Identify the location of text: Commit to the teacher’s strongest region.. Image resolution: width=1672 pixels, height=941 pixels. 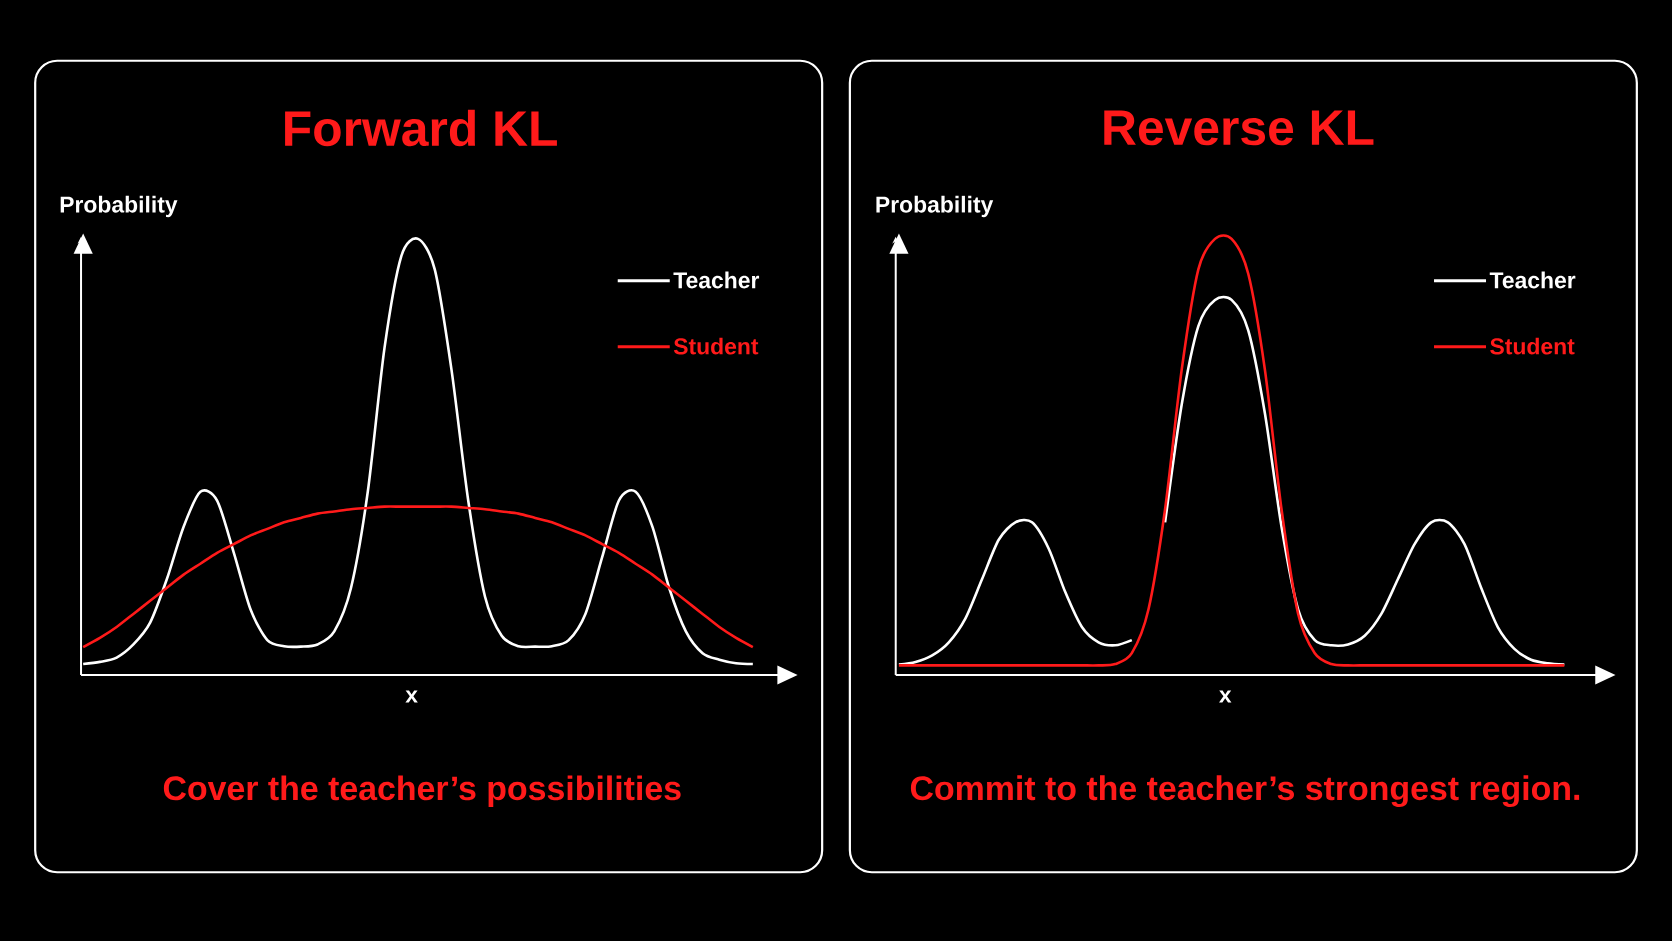
(1245, 791).